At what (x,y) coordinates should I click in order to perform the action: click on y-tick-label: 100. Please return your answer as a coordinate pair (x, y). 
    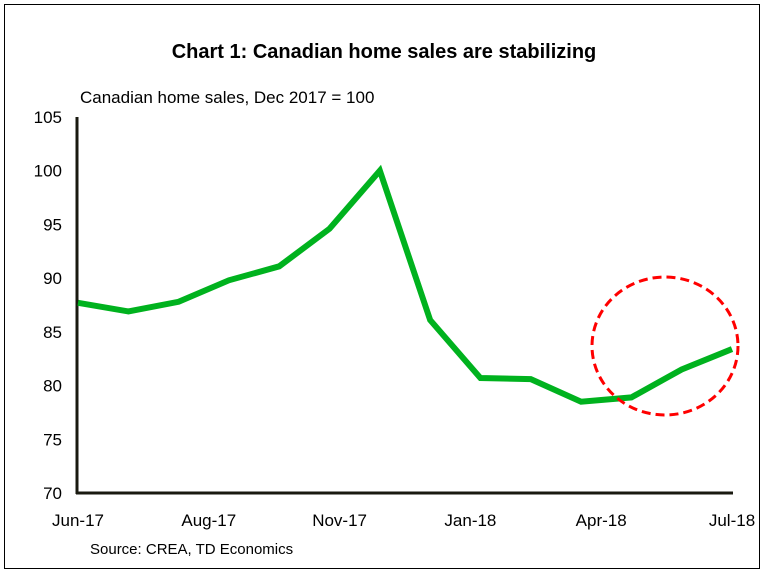
    Looking at the image, I should click on (48, 171).